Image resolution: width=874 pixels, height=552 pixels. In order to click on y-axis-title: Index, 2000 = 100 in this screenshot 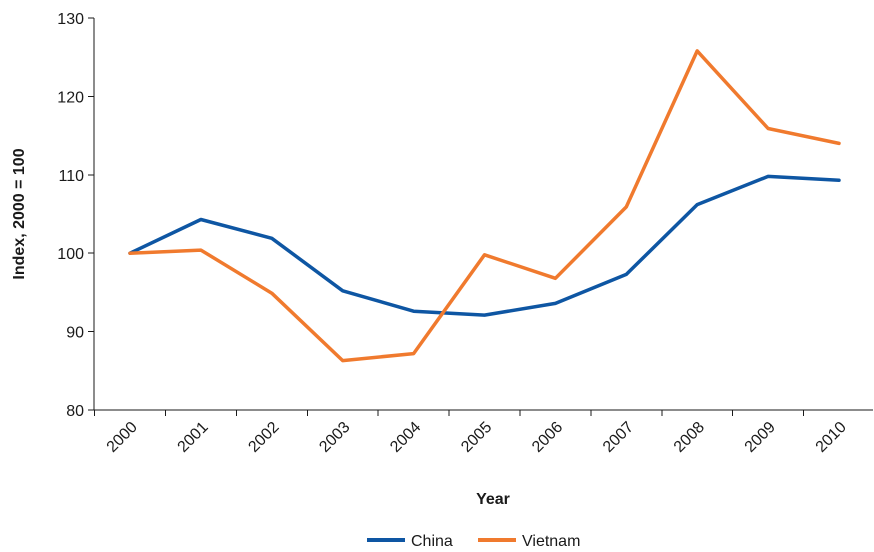, I will do `click(19, 213)`.